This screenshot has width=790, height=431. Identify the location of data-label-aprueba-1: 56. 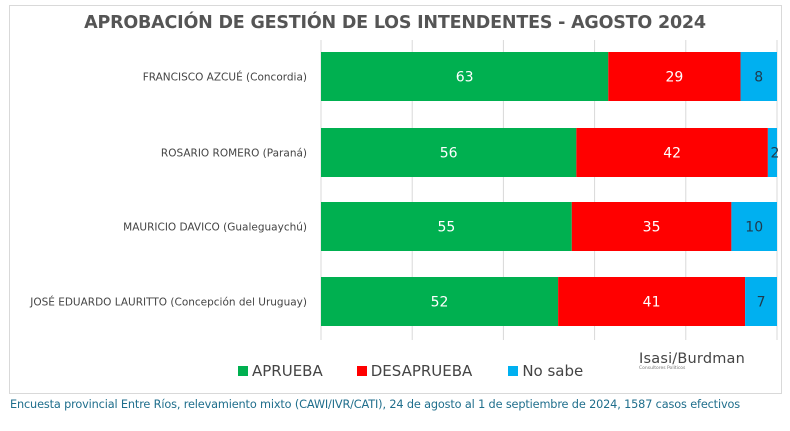
(449, 154).